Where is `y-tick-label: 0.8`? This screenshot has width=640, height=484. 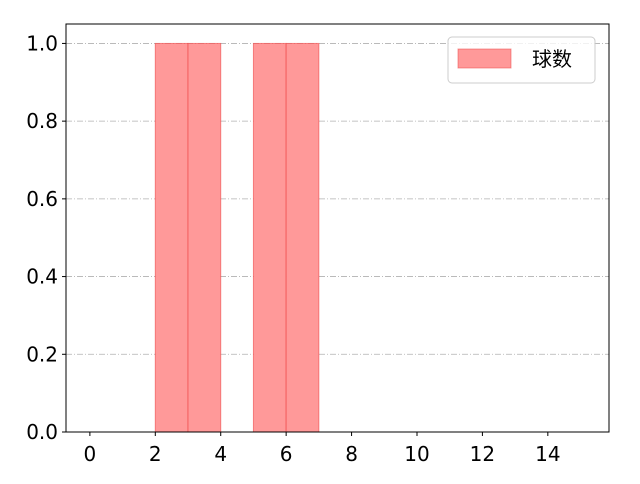
y-tick-label: 0.8 is located at coordinates (42, 121).